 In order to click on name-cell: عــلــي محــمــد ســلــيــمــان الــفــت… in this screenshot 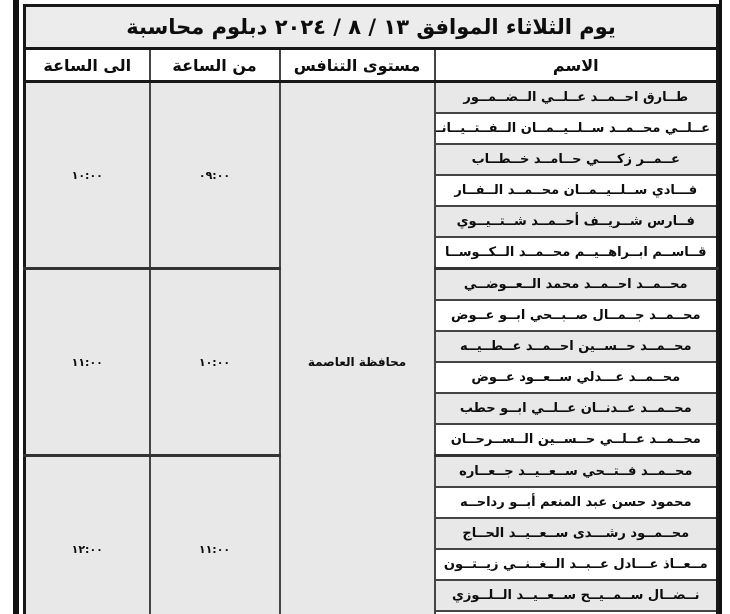, I will do `click(576, 128)`.